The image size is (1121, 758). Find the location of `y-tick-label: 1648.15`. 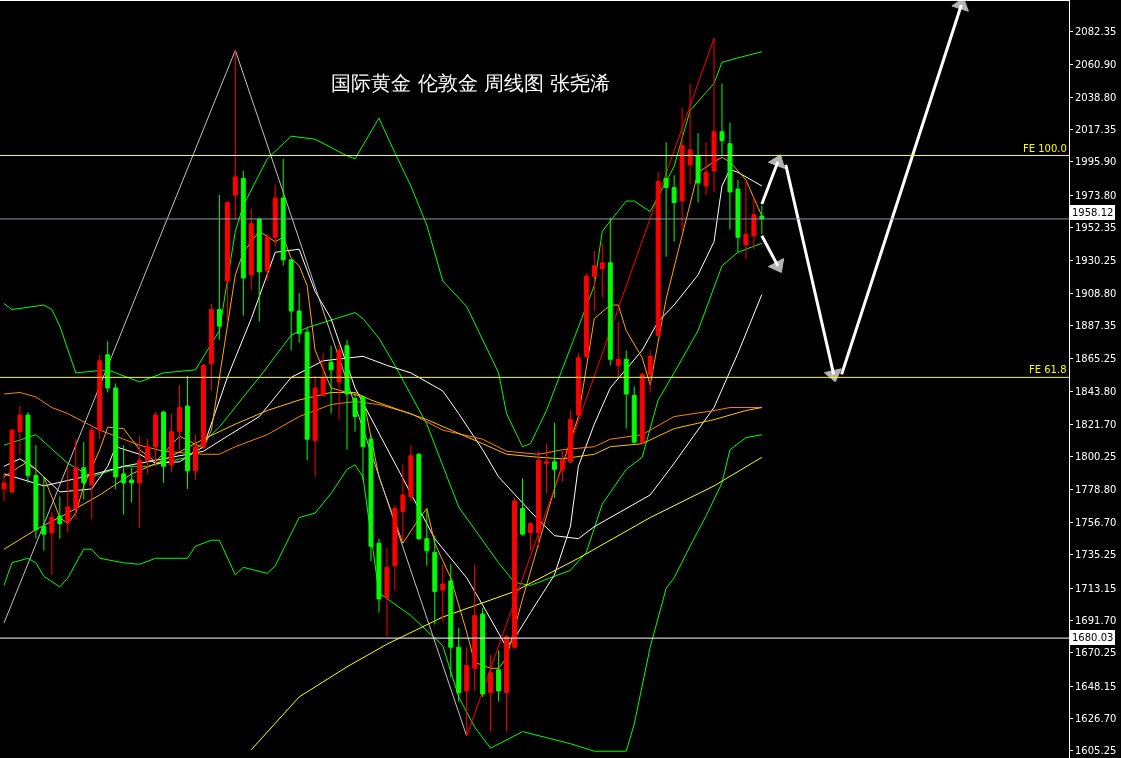

y-tick-label: 1648.15 is located at coordinates (1096, 686).